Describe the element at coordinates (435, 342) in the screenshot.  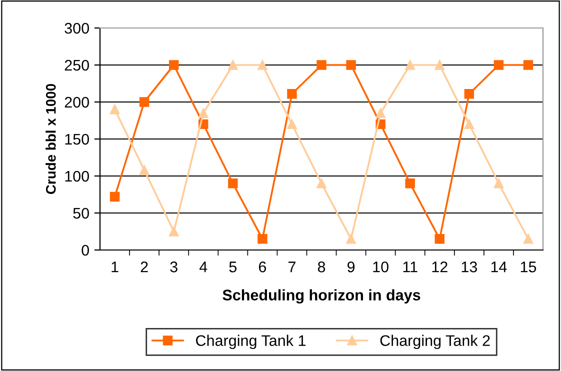
I see `legend-label: Charging Tank 2` at that location.